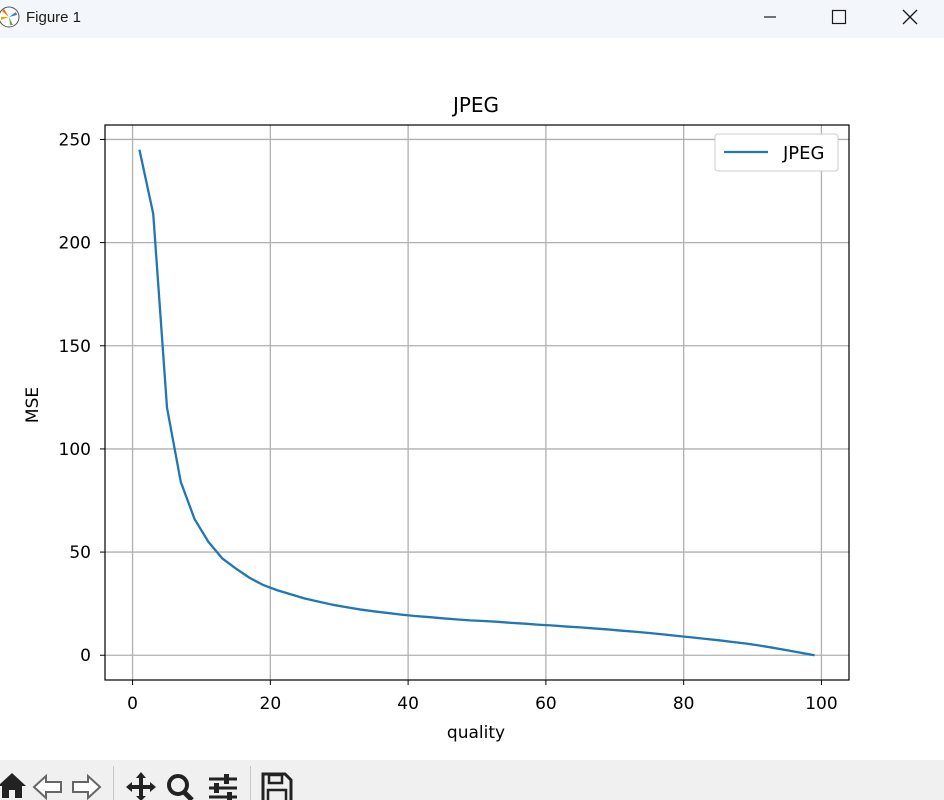  Describe the element at coordinates (684, 704) in the screenshot. I see `x-tick-label: 80` at that location.